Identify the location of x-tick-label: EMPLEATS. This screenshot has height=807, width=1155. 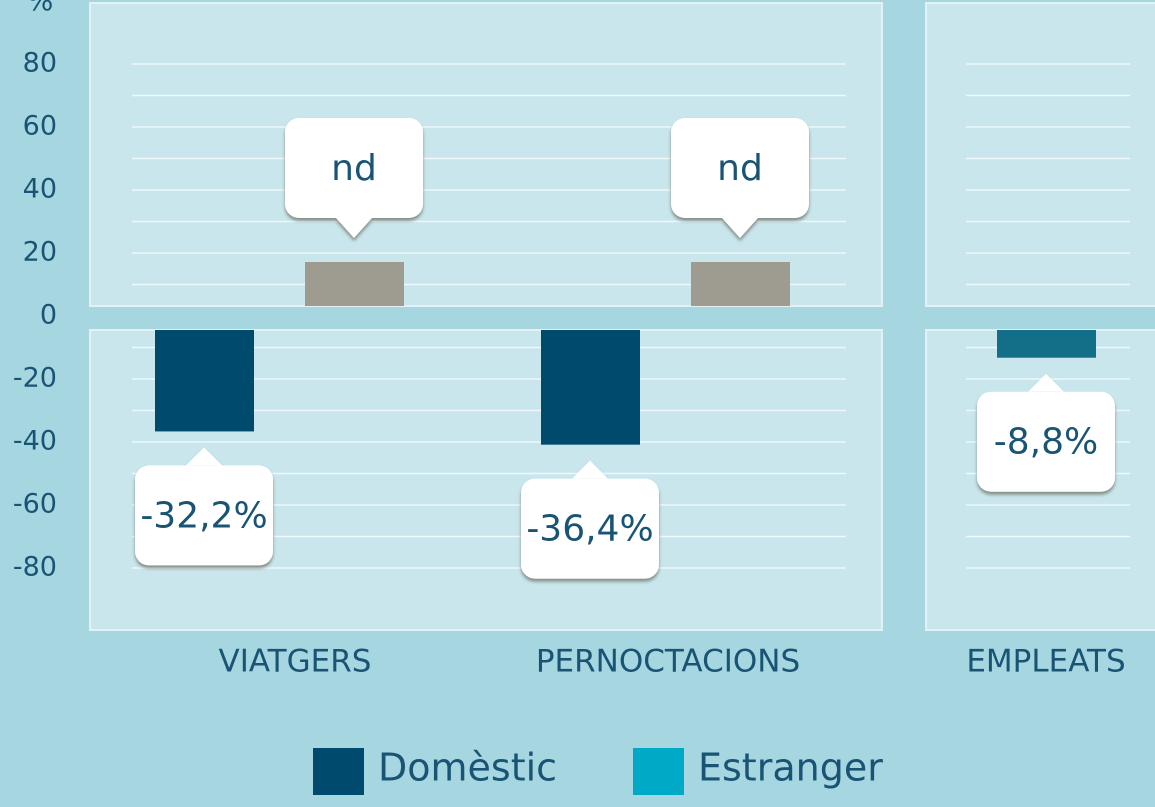
(1045, 662).